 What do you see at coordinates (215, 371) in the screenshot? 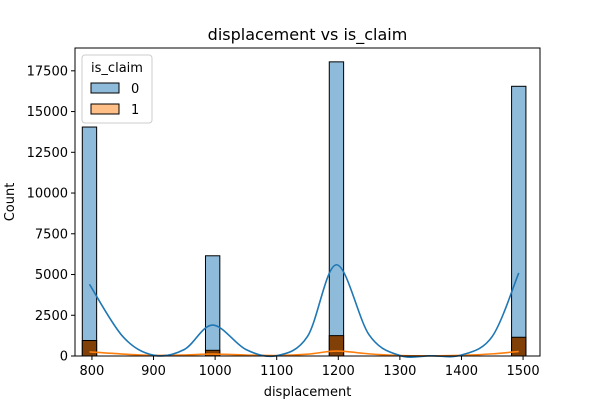
I see `x-tick-label-2: 1000` at bounding box center [215, 371].